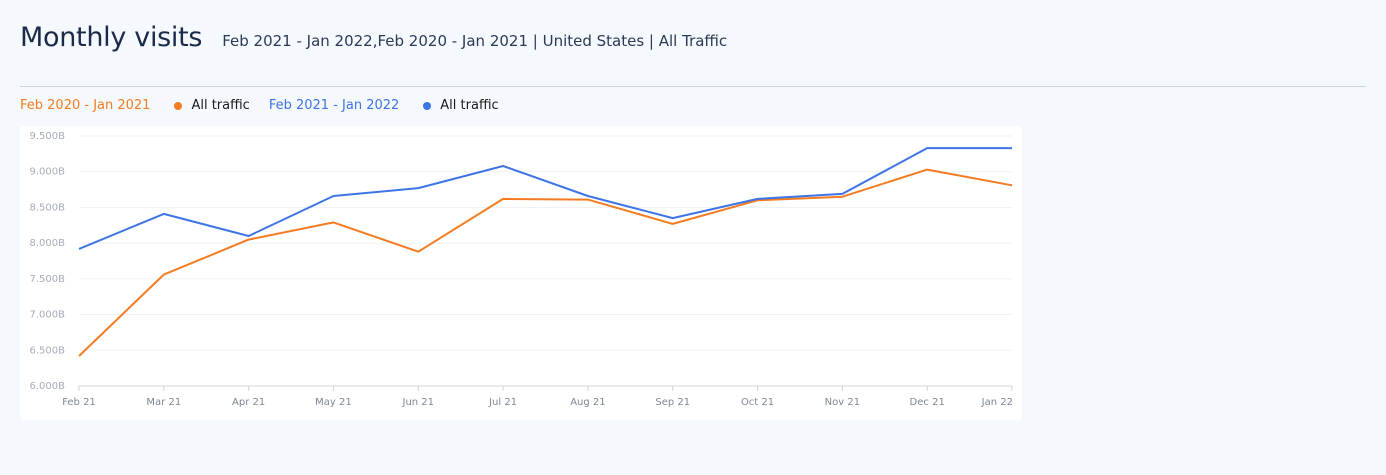 The width and height of the screenshot is (1386, 475). I want to click on legend-label-current: All traffic, so click(469, 105).